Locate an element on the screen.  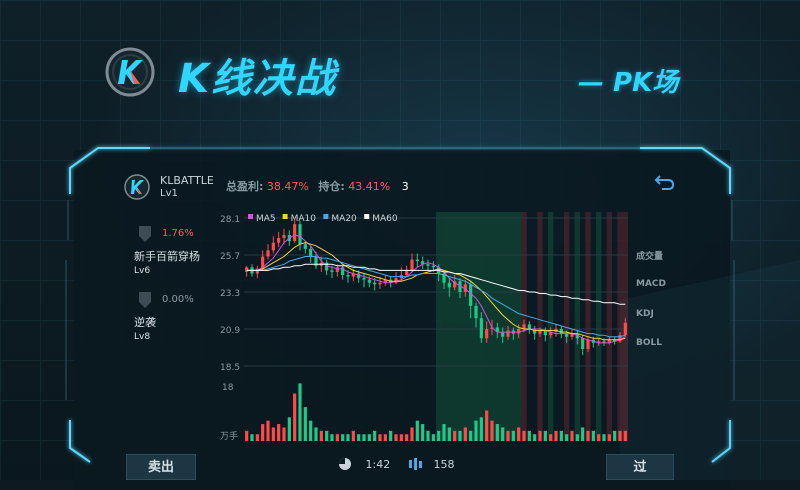
y-tick-label: 25.7 is located at coordinates (230, 257).